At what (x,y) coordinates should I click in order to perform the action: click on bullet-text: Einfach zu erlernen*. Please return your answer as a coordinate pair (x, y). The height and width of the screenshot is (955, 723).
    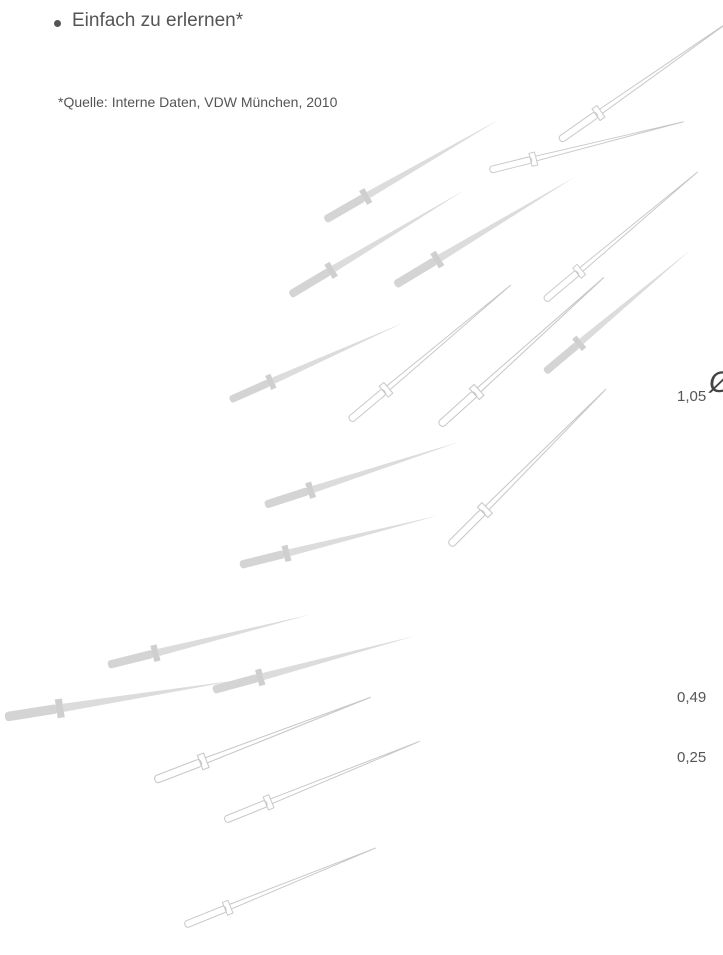
    Looking at the image, I should click on (158, 20).